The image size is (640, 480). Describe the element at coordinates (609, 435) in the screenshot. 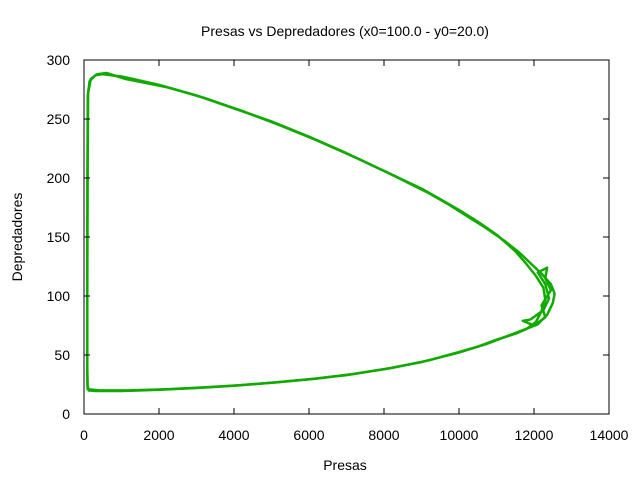

I see `x-tick-label: 14000` at that location.